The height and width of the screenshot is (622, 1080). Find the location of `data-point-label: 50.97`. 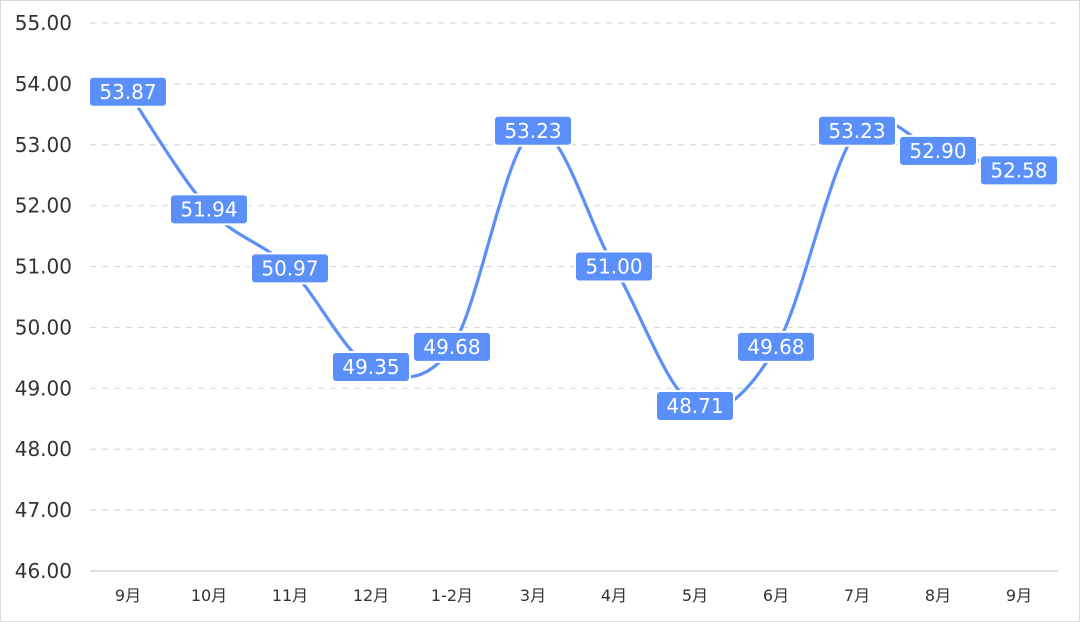

data-point-label: 50.97 is located at coordinates (290, 268).